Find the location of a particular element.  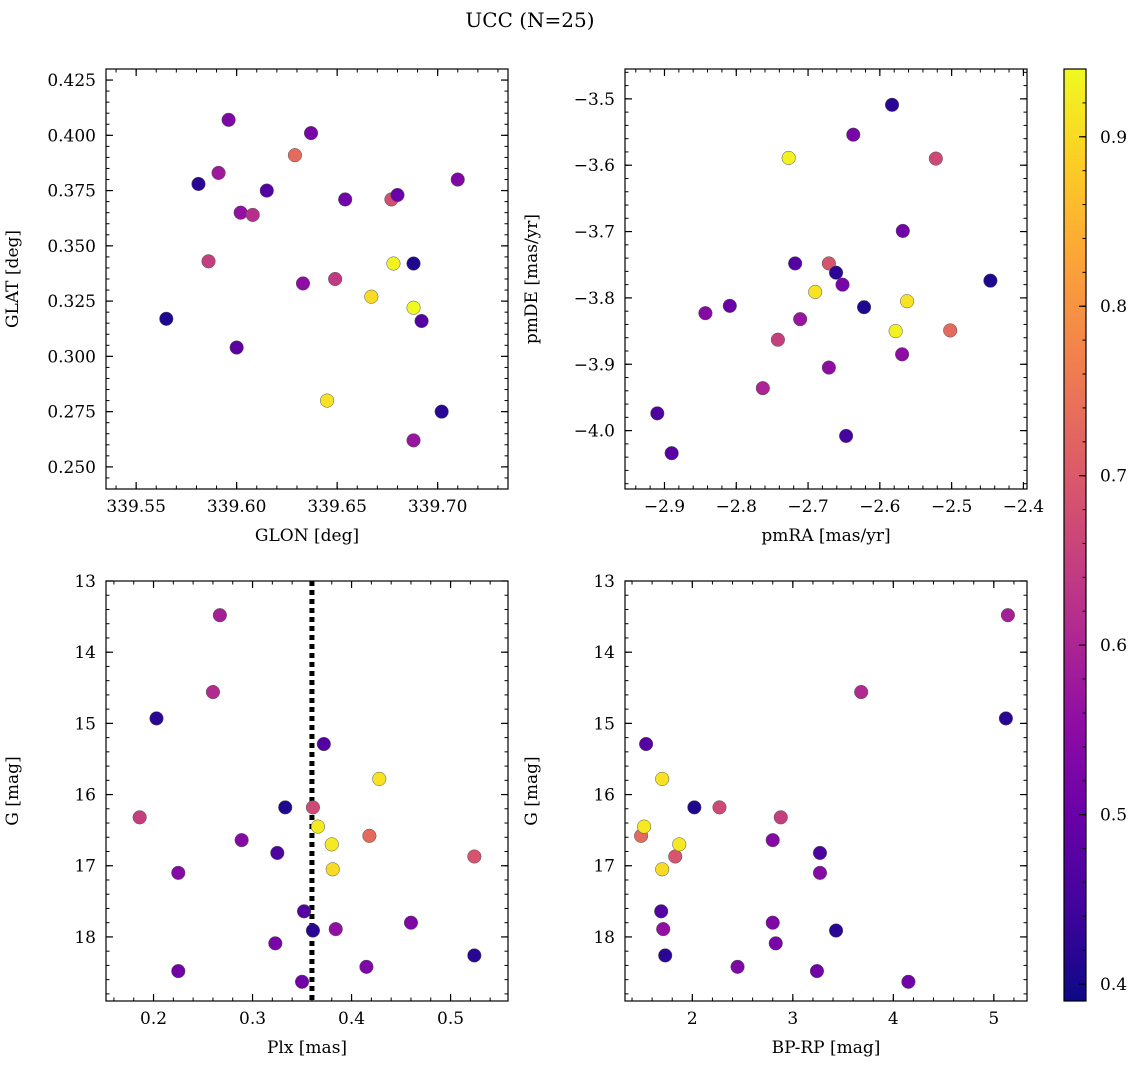

y-tick-label: 0.375 is located at coordinates (71, 192).